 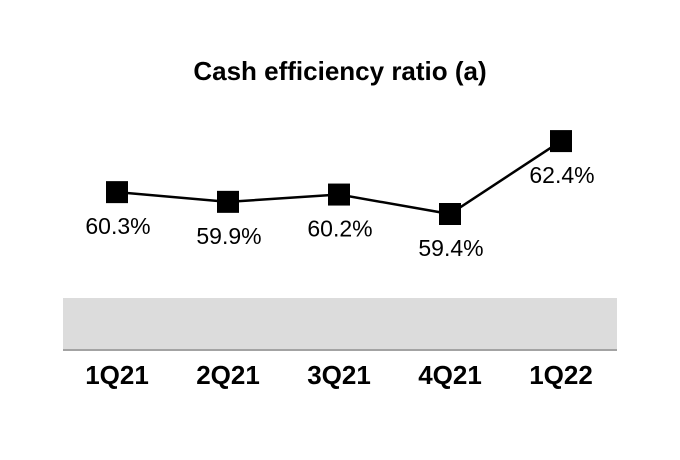 What do you see at coordinates (561, 175) in the screenshot?
I see `data-point-label: 62.4%` at bounding box center [561, 175].